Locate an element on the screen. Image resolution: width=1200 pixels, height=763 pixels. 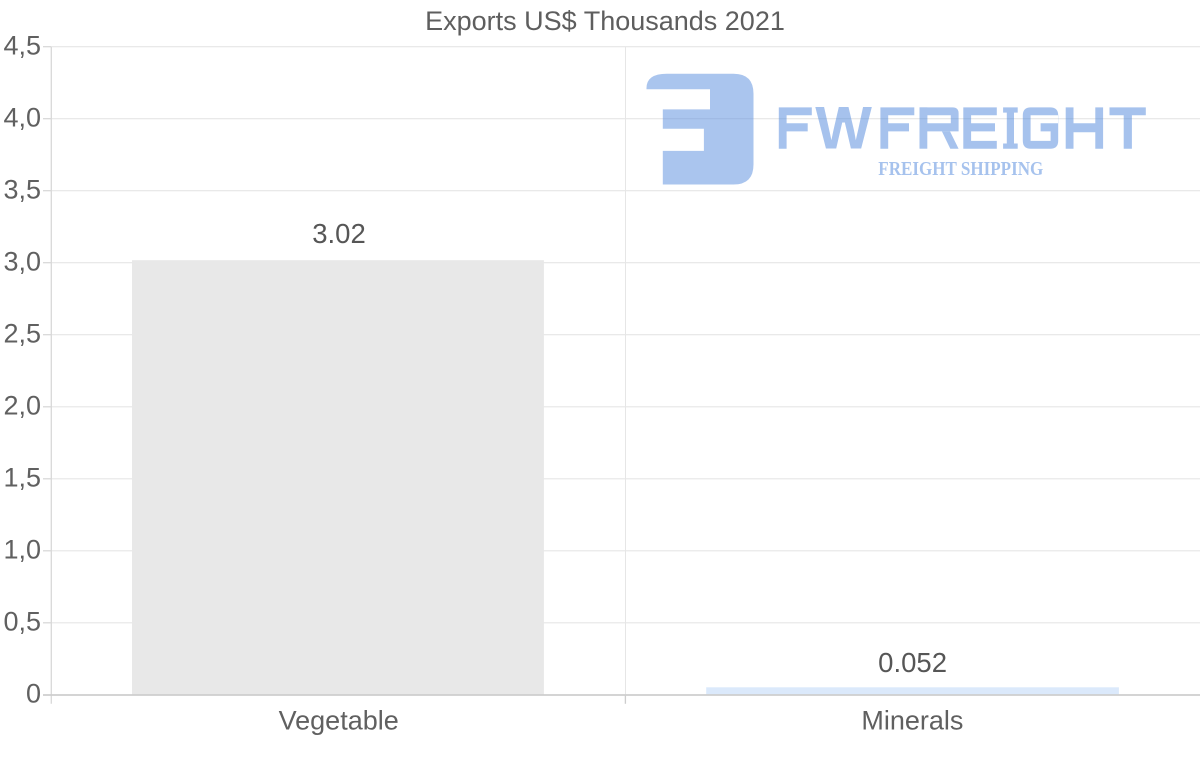
svg-text: 4,0 is located at coordinates (22, 117).